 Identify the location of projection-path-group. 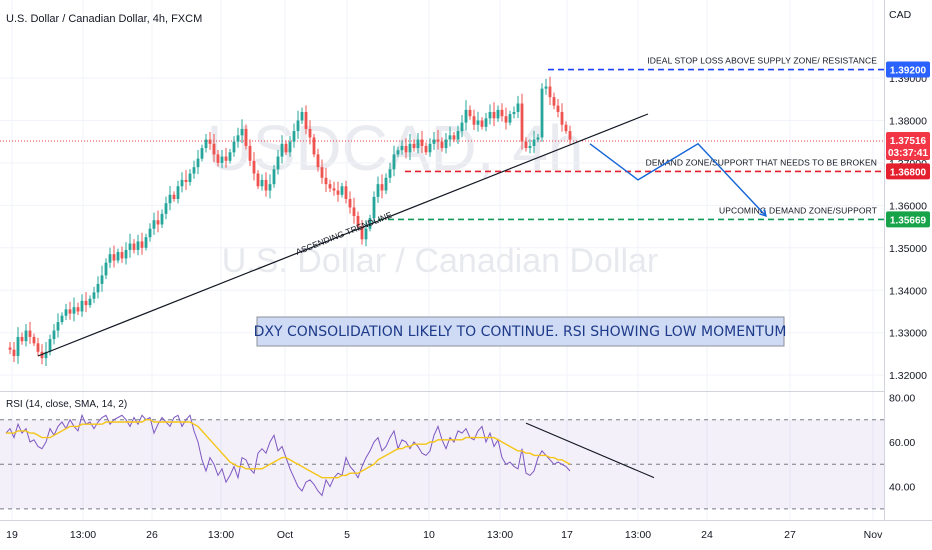
(678, 180).